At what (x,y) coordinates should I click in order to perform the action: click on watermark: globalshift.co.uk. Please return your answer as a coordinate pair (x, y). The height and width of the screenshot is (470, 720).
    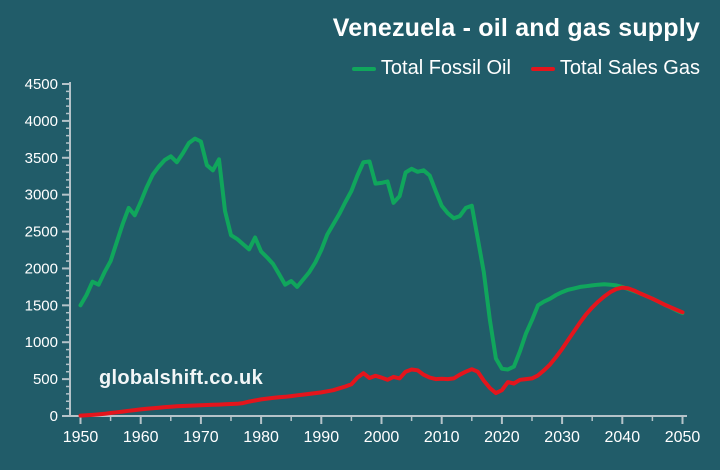
    Looking at the image, I should click on (181, 378).